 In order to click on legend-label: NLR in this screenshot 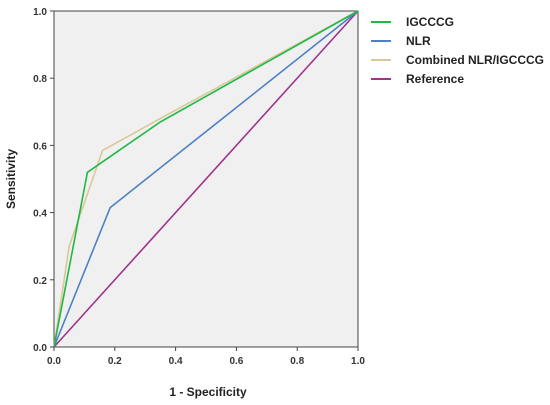, I will do `click(418, 41)`.